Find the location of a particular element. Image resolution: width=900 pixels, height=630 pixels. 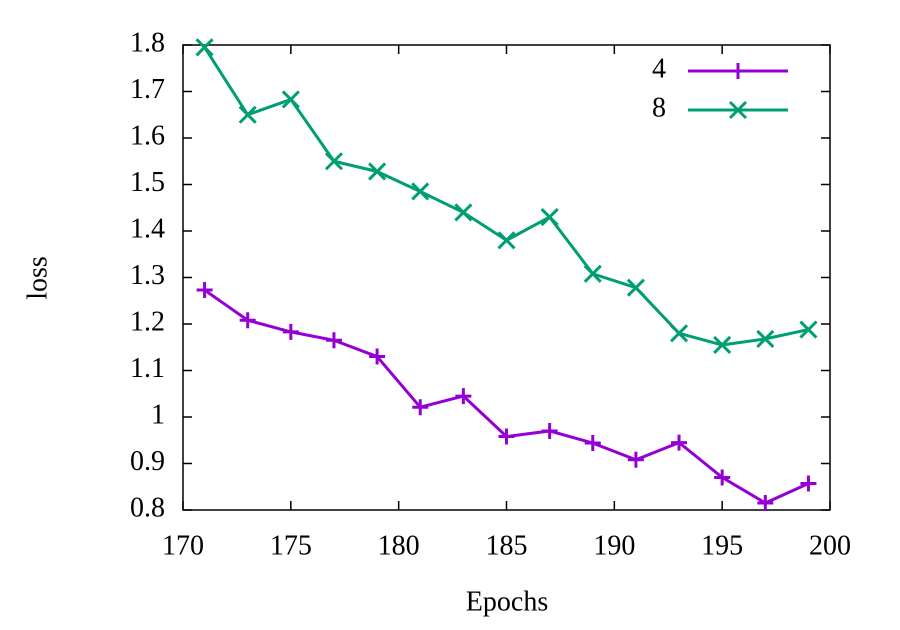

x-tick-label: 175 is located at coordinates (291, 545).